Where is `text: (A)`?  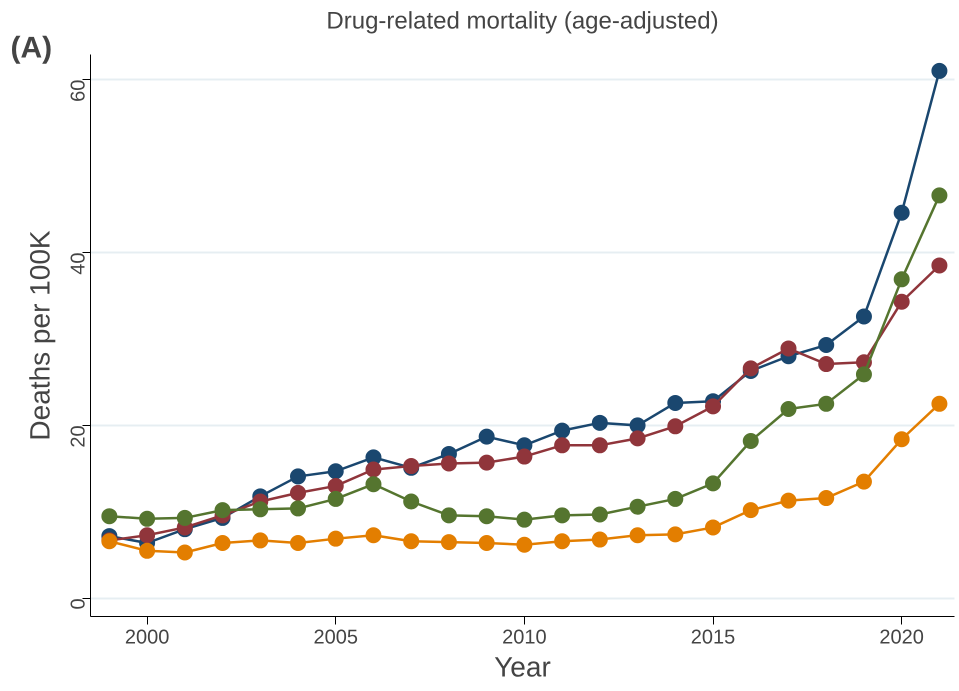
text: (A) is located at coordinates (31, 48).